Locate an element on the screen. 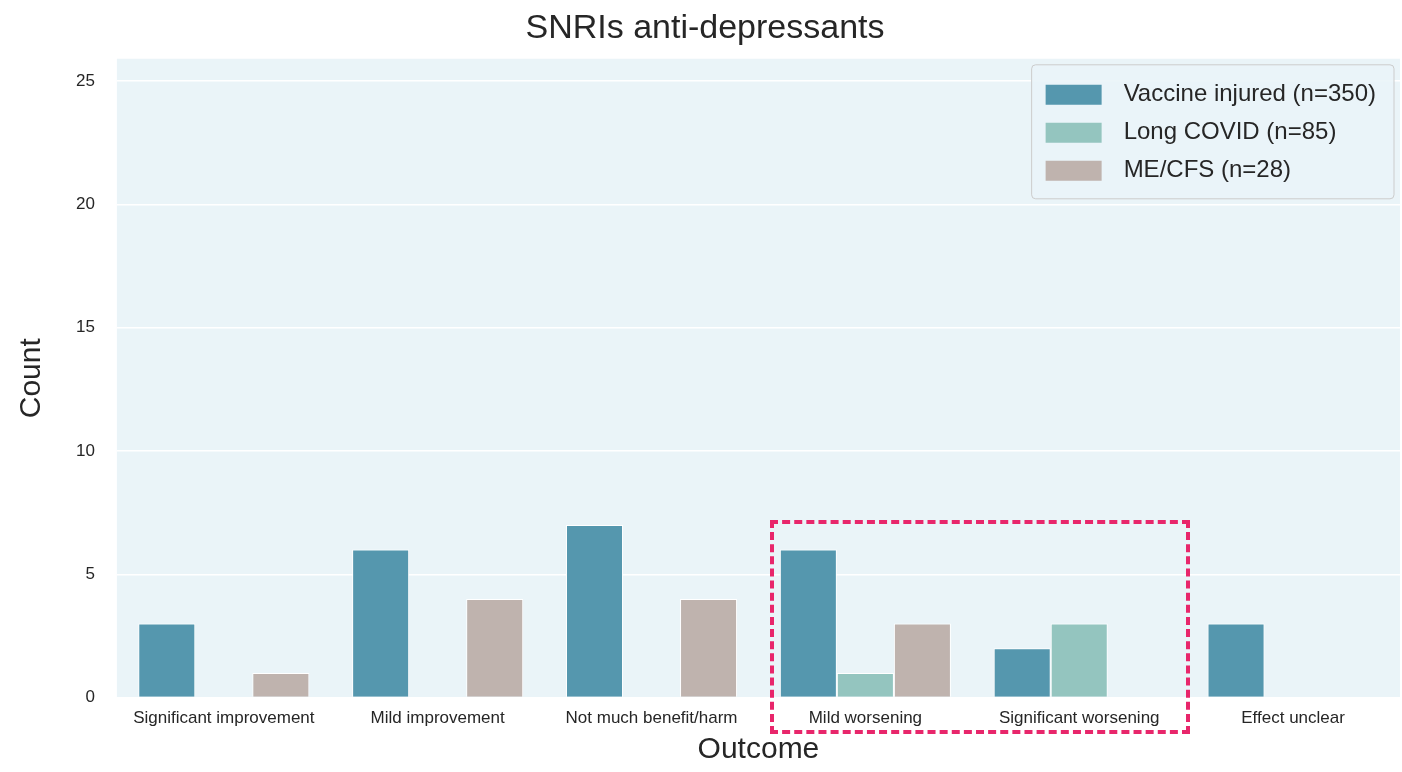 This screenshot has height=772, width=1402. chart-title: SNRIs anti-depressants is located at coordinates (705, 25).